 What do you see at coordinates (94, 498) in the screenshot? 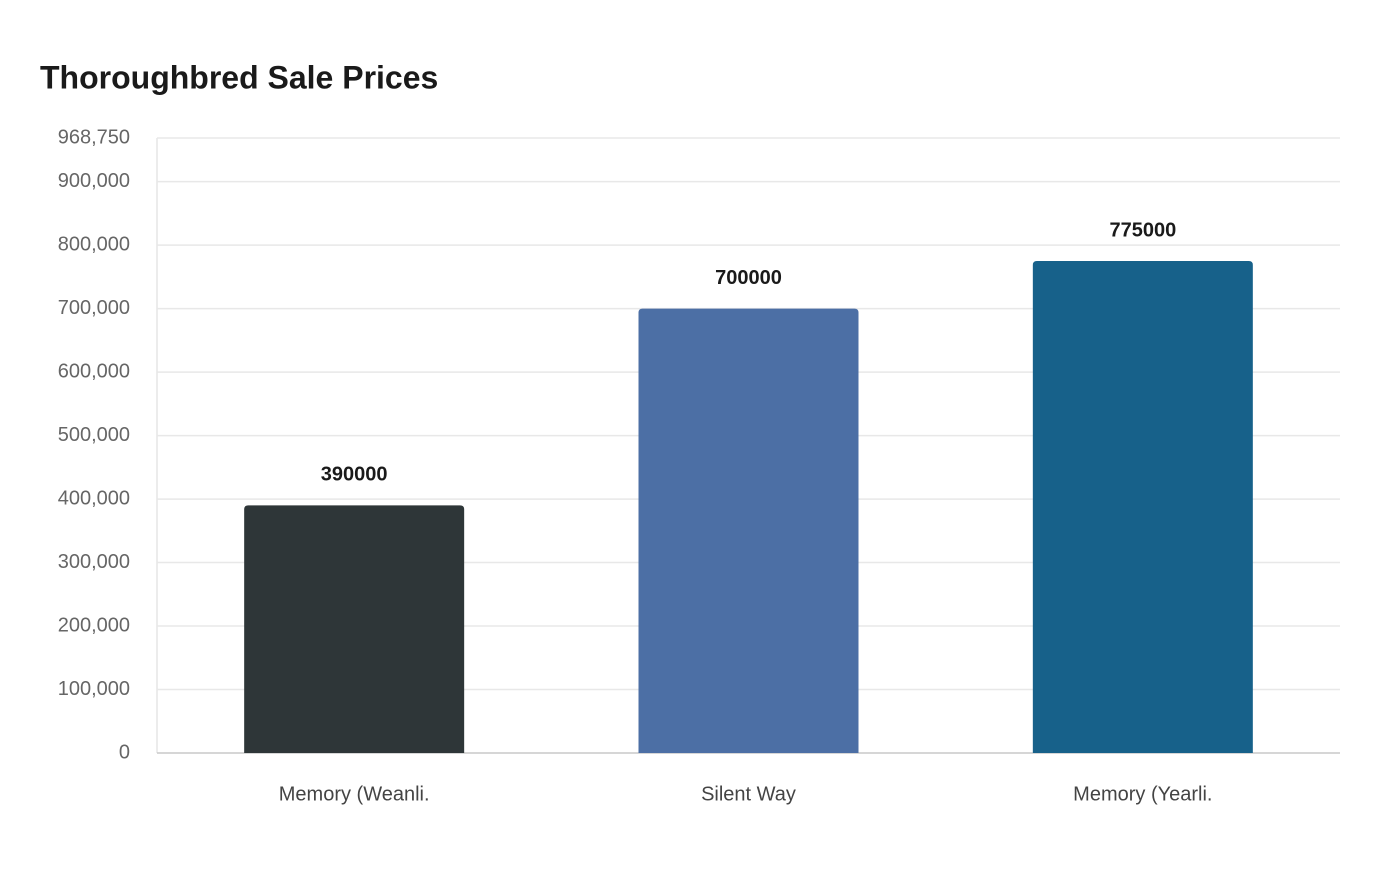
I see `y-tick-label: 400,000` at bounding box center [94, 498].